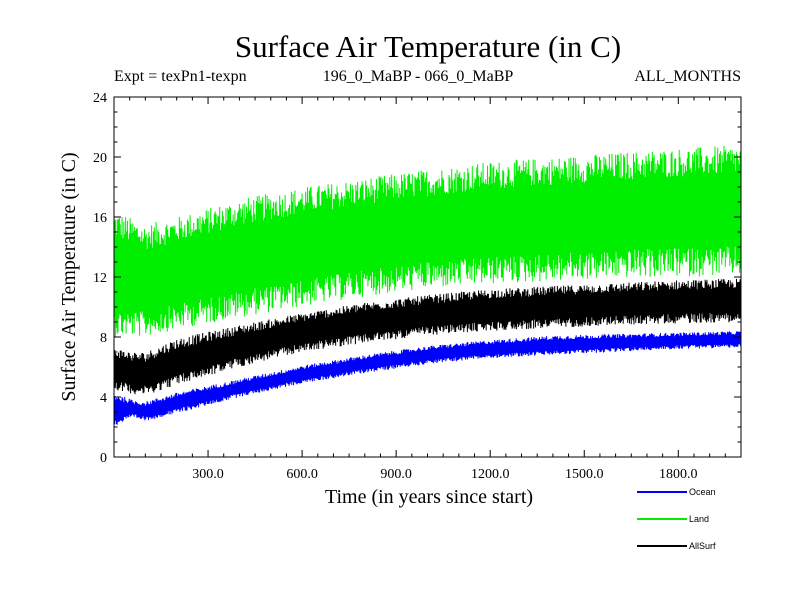 The image size is (800, 600). I want to click on x-tick-label: 900.0, so click(396, 474).